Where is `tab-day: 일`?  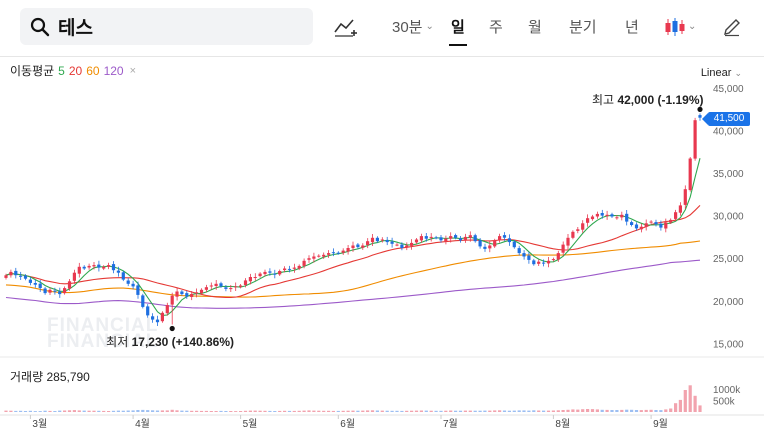 tab-day: 일 is located at coordinates (458, 31).